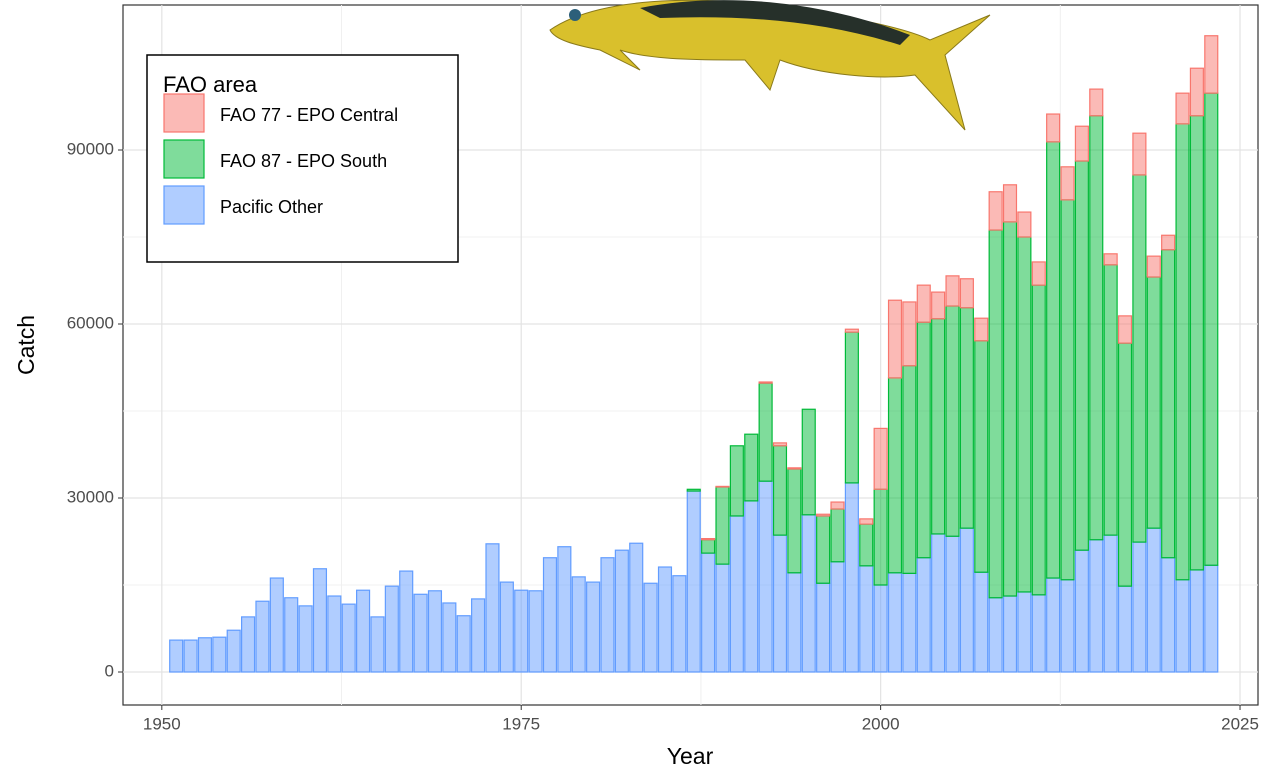  Describe the element at coordinates (690, 756) in the screenshot. I see `x-axis-title: Year` at that location.